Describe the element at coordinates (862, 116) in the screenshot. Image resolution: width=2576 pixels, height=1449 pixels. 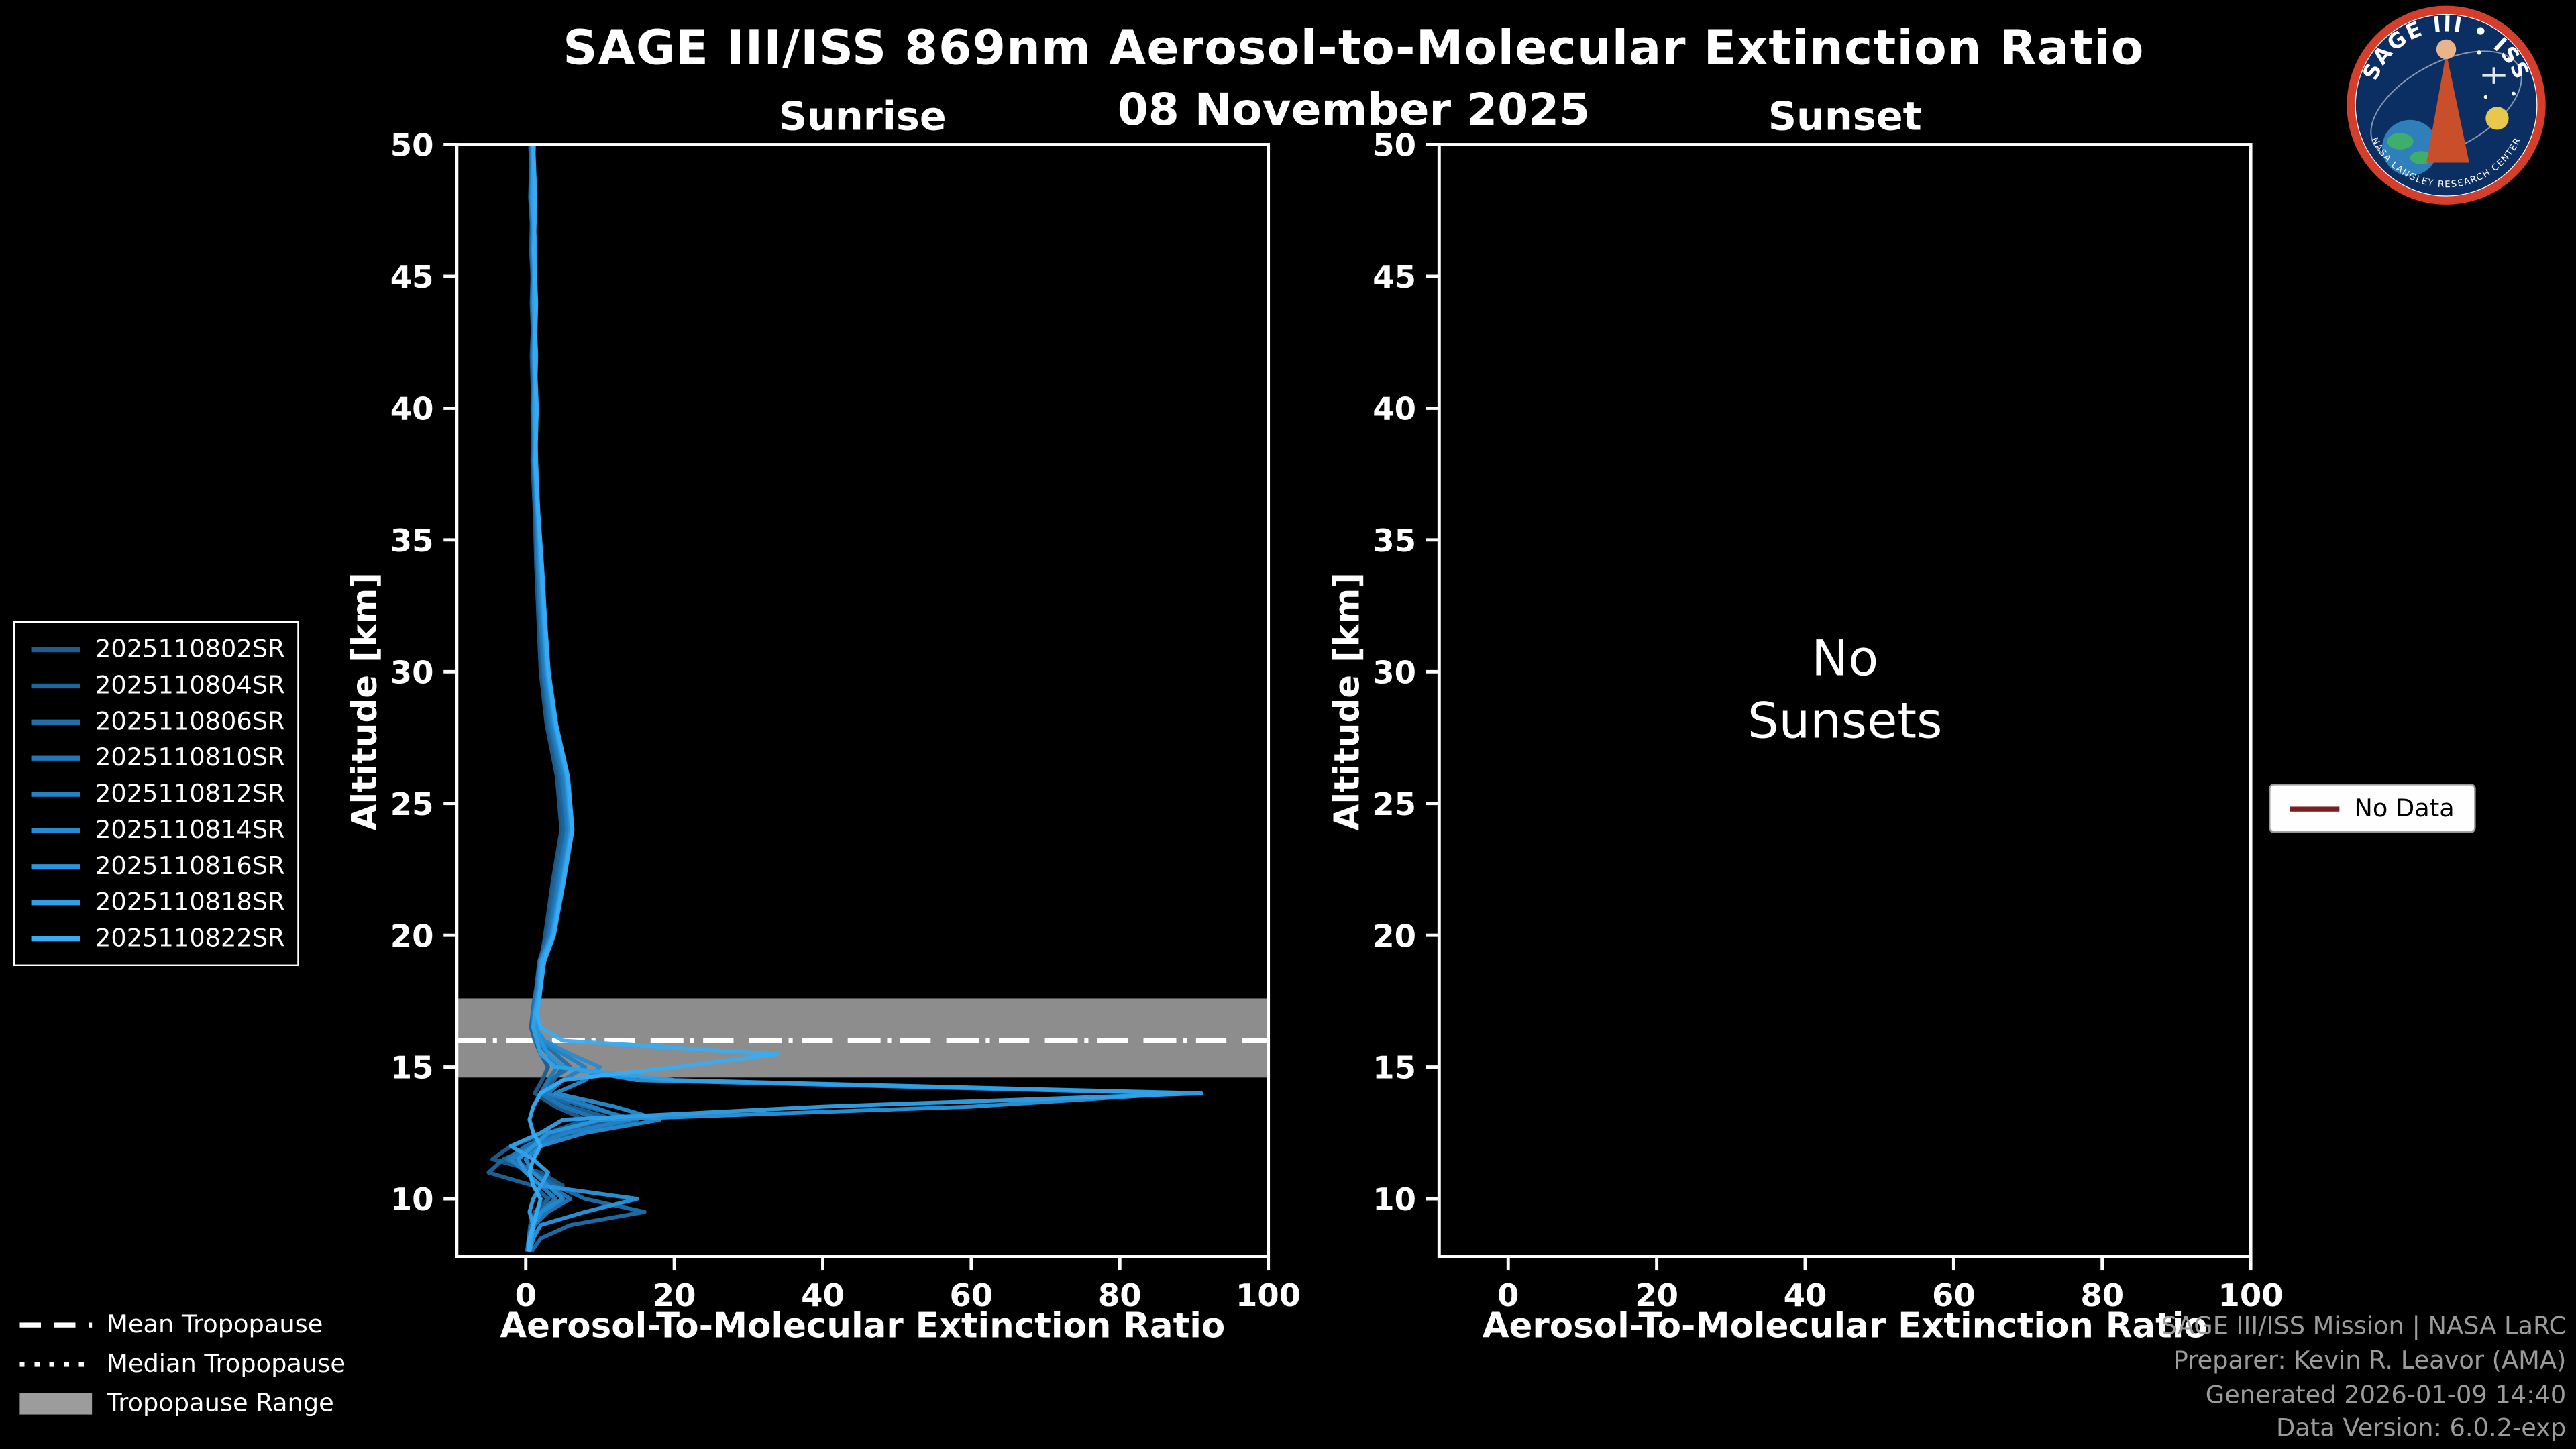
I see `sunrise-panel-title: Sunrise` at that location.